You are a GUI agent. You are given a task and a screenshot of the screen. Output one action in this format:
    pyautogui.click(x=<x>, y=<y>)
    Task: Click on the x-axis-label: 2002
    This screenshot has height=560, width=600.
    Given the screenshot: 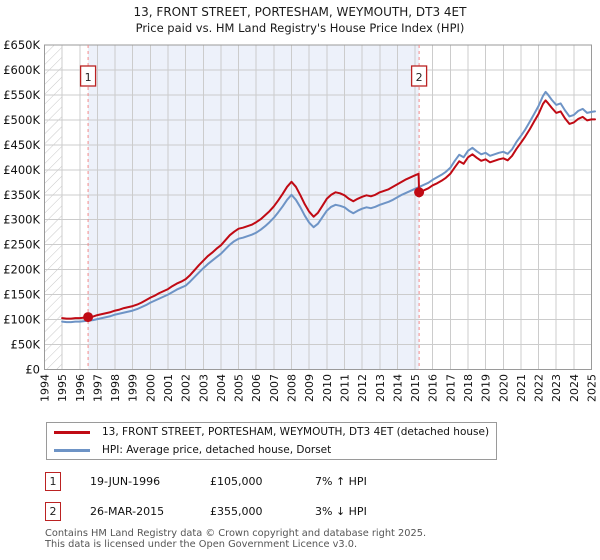 What is the action you would take?
    pyautogui.click(x=186, y=388)
    